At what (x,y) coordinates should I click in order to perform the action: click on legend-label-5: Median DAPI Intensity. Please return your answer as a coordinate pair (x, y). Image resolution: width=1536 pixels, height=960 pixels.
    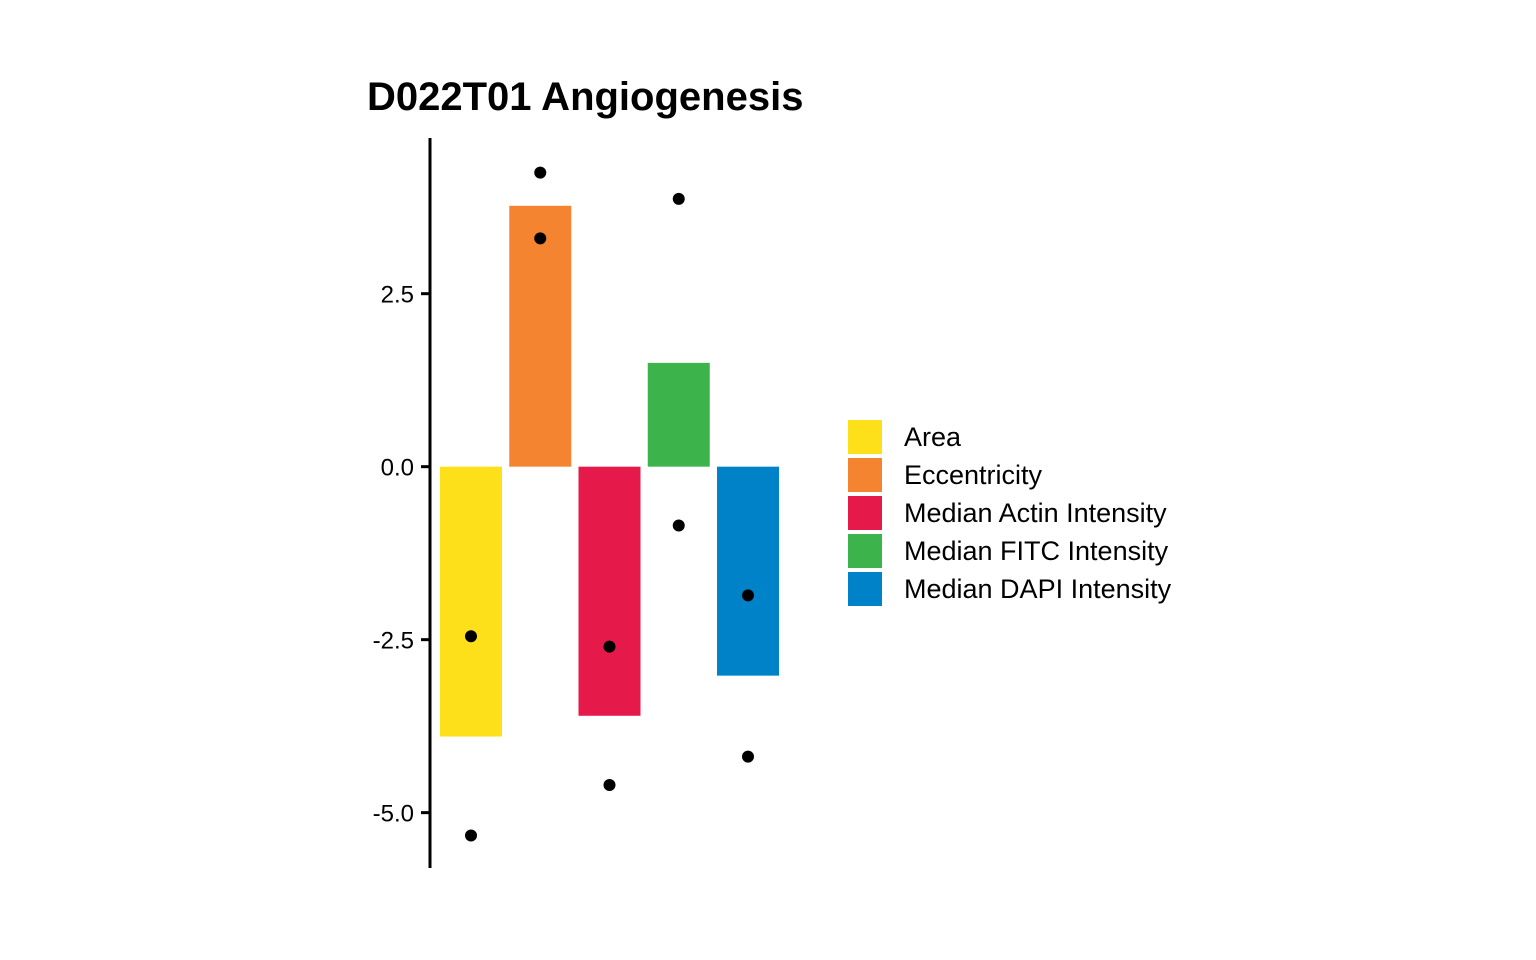
    Looking at the image, I should click on (1038, 589).